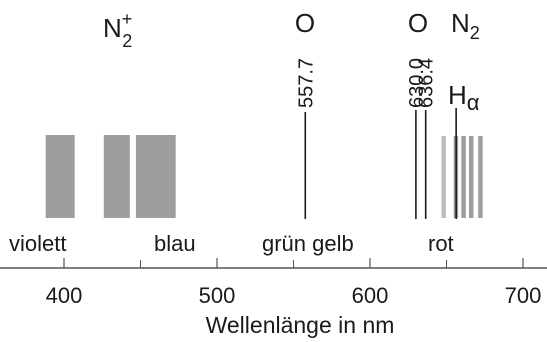 Image resolution: width=547 pixels, height=342 pixels. I want to click on color-region-label: rot, so click(441, 243).